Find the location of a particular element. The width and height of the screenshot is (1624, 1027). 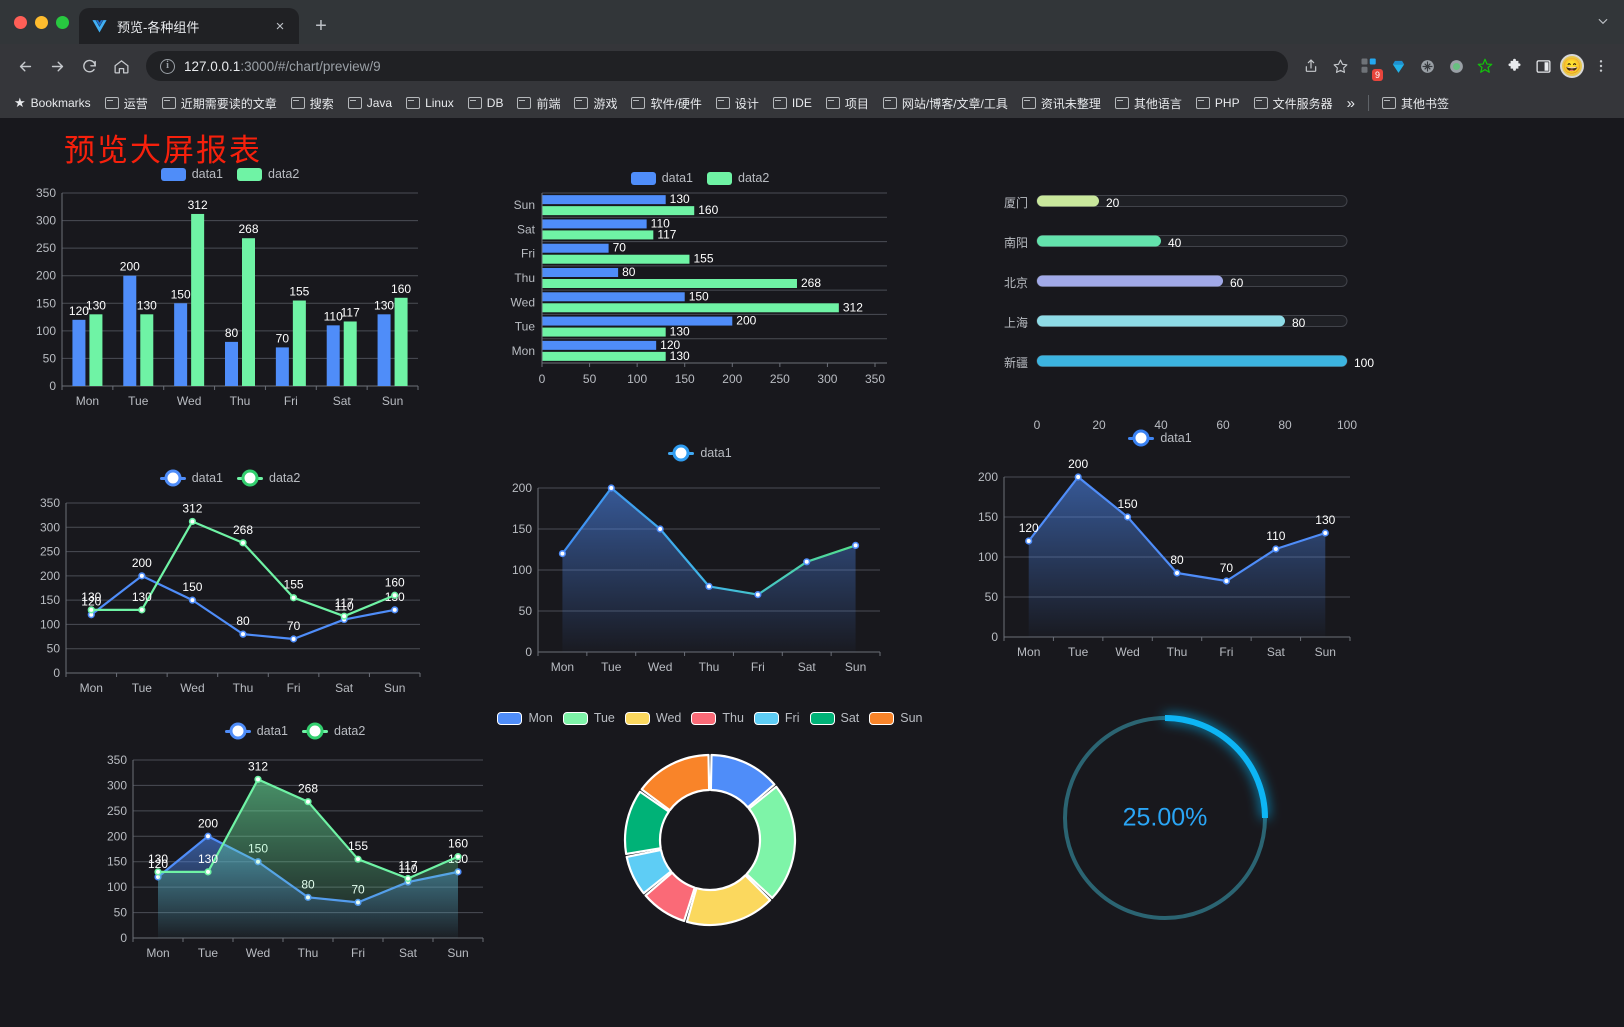

bookmark-label: 文件服务器 is located at coordinates (1302, 103).